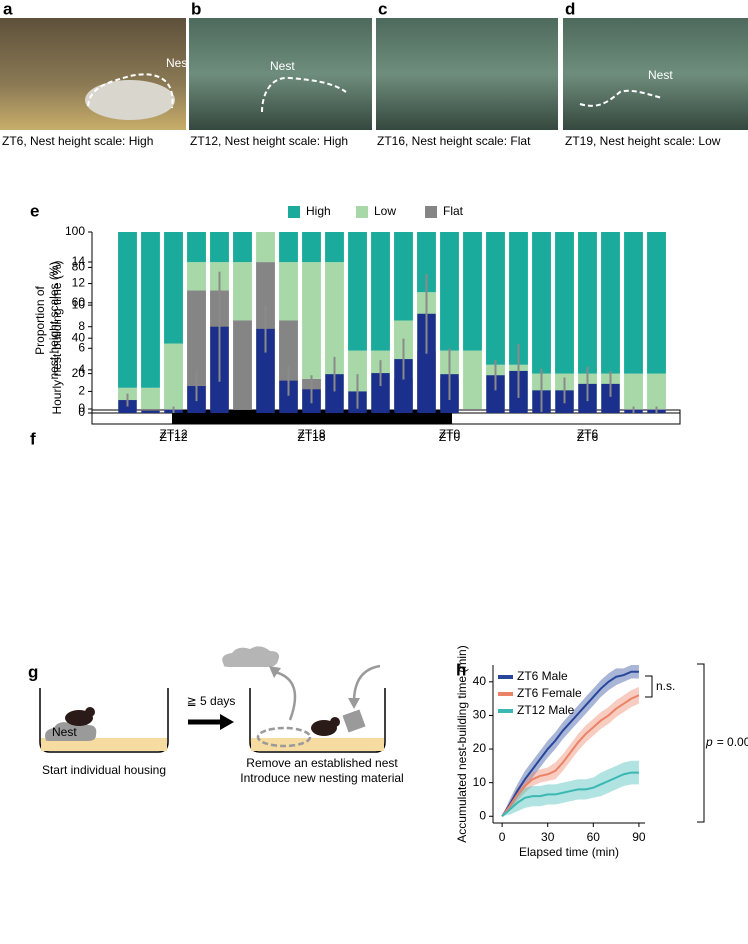 This screenshot has height=944, width=748. Describe the element at coordinates (79, 283) in the screenshot. I see `y-tick-label: 12` at that location.